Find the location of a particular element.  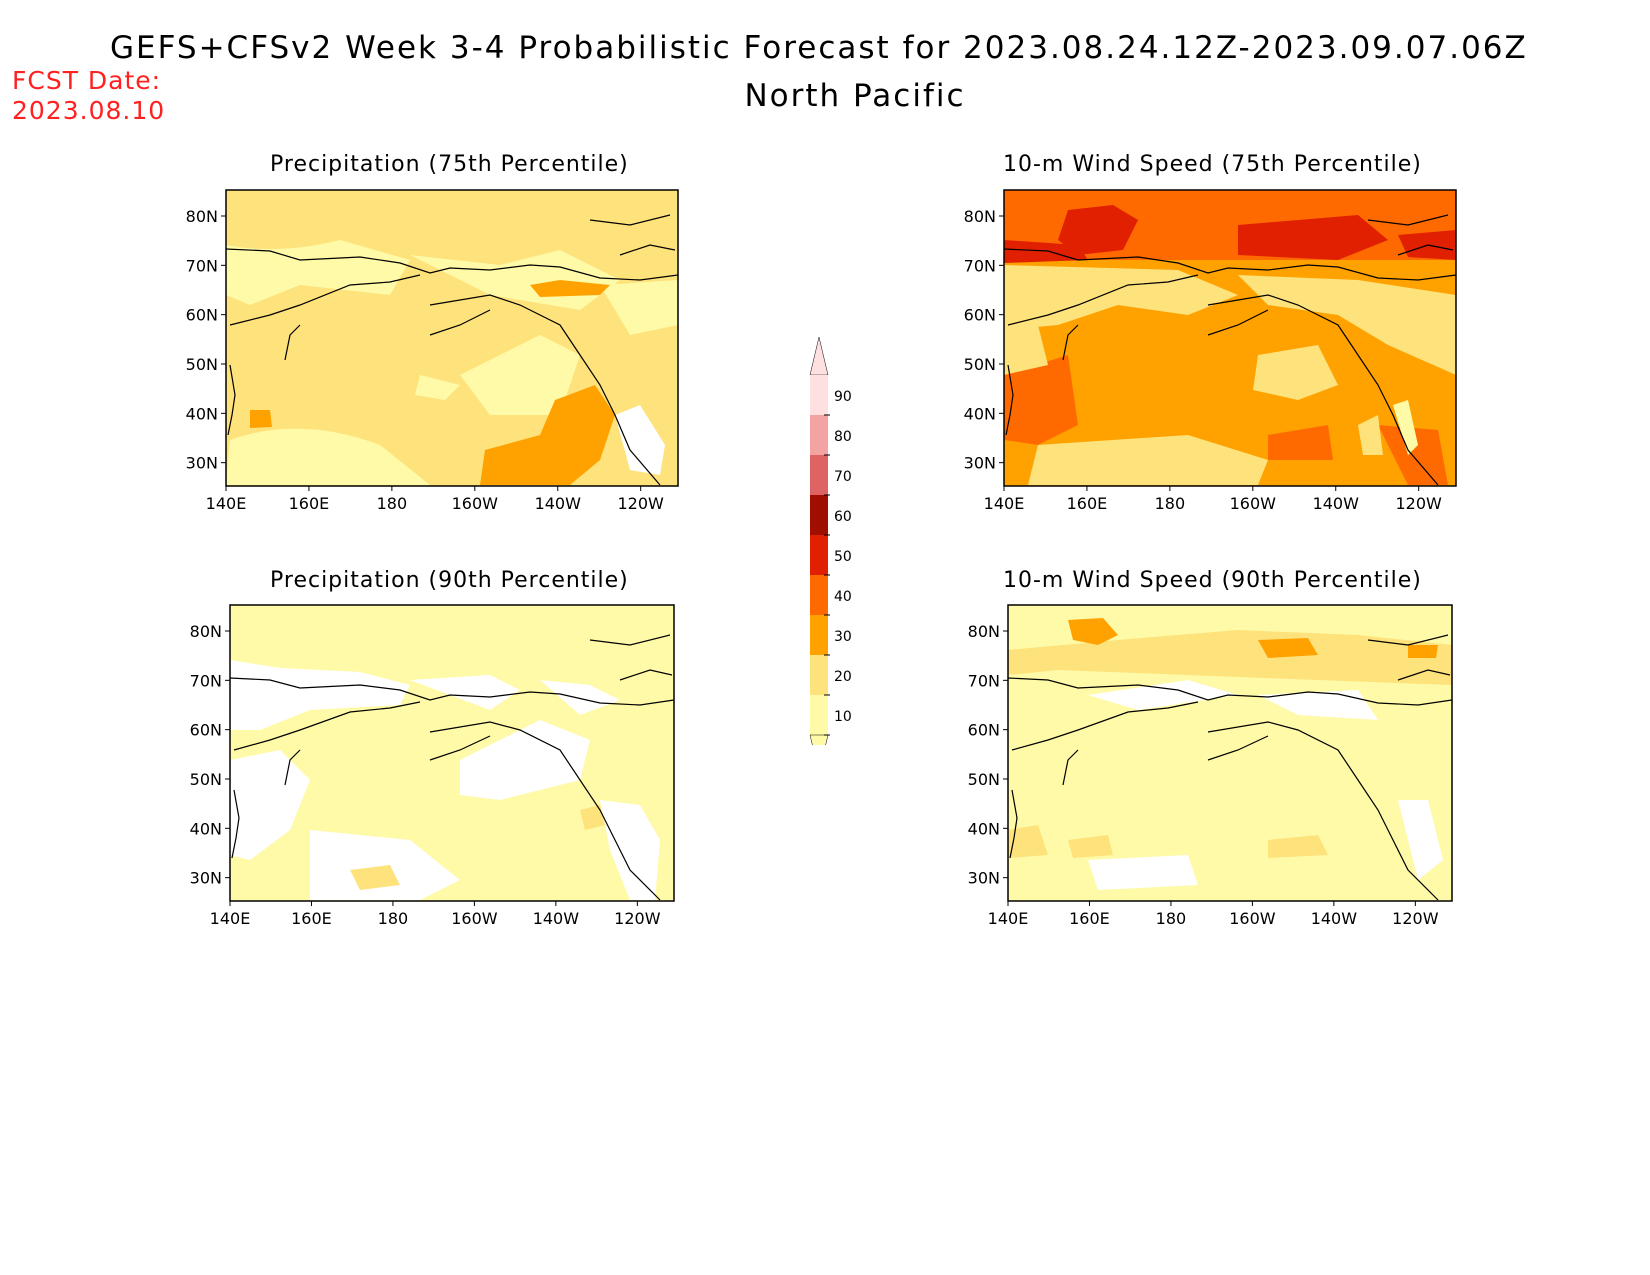

colorbar-label: 20 is located at coordinates (843, 677).